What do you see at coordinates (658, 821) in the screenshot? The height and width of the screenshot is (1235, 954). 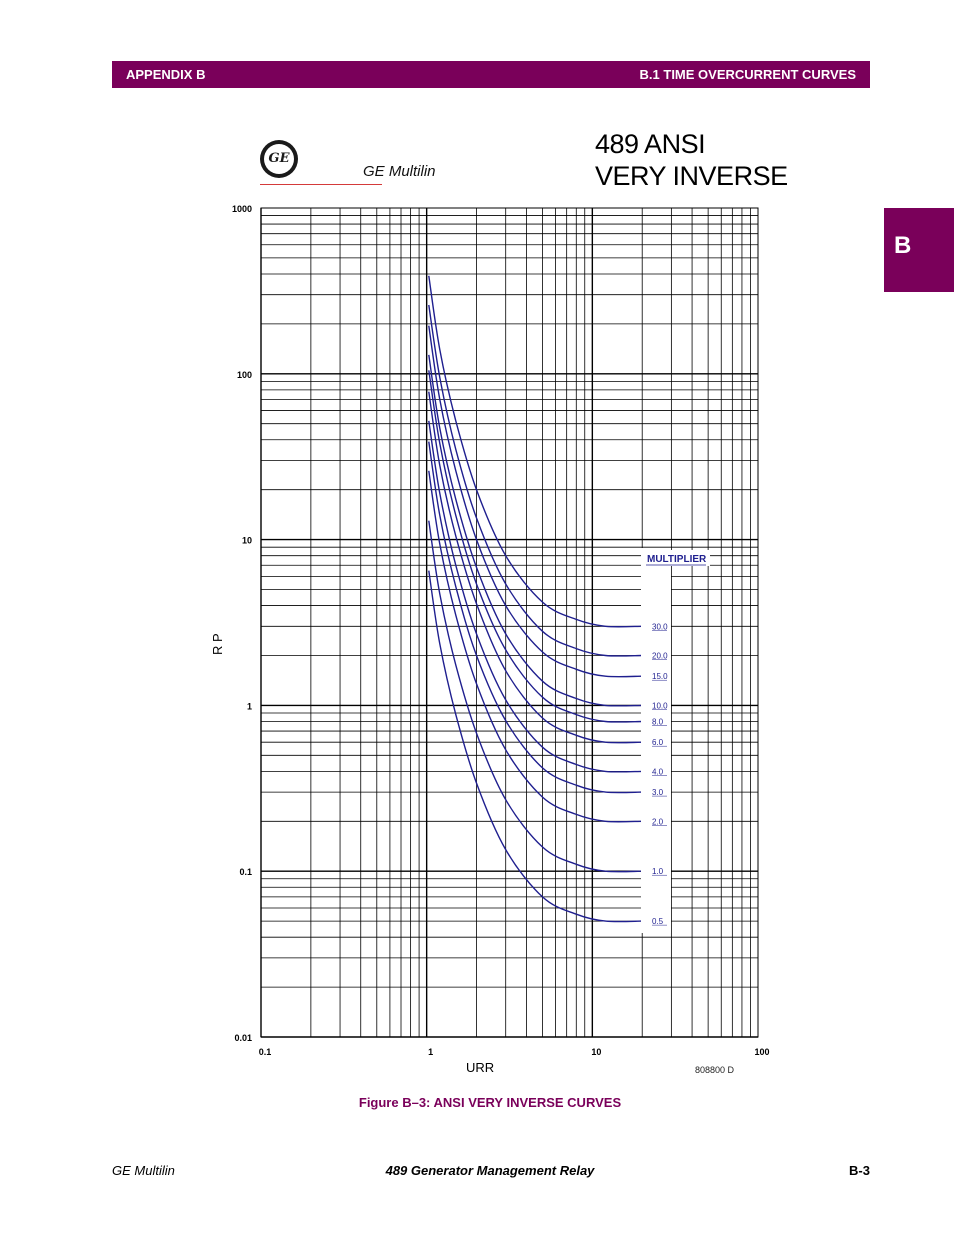 I see `curve-label-2-0: 2.0` at bounding box center [658, 821].